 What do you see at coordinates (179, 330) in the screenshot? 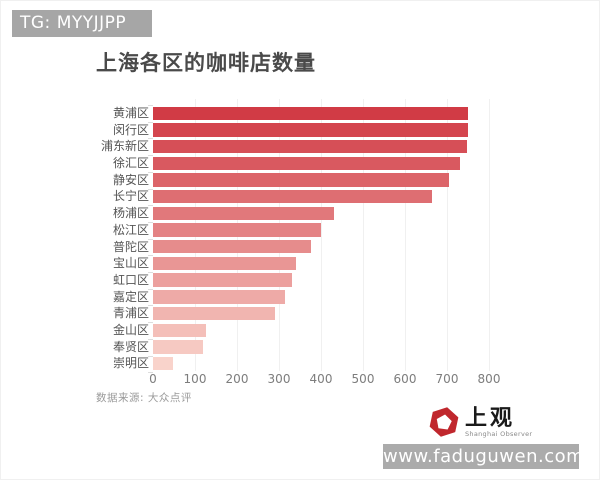
I see `bar-金山区` at bounding box center [179, 330].